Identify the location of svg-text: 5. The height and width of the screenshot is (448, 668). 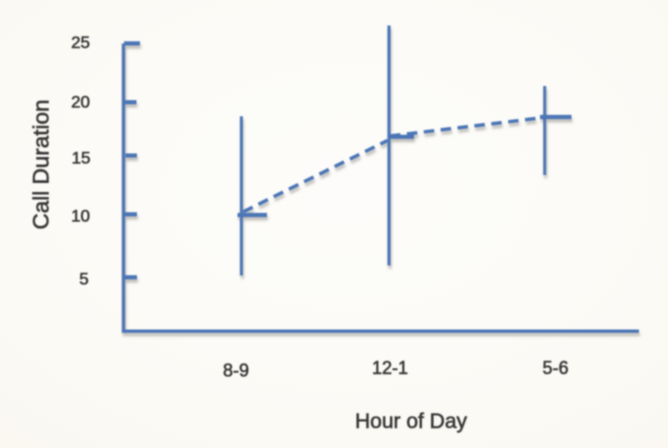
(83, 278).